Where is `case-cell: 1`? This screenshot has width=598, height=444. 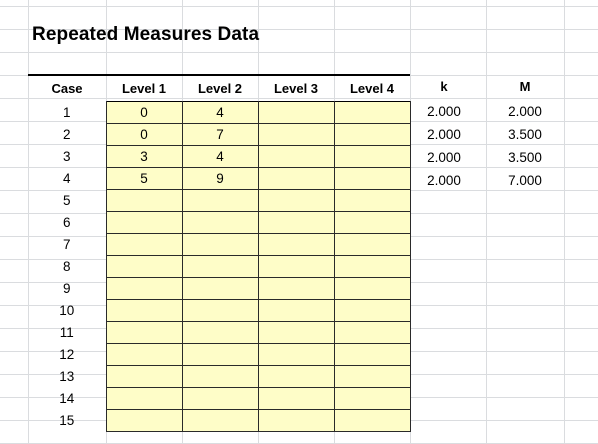 case-cell: 1 is located at coordinates (66, 112).